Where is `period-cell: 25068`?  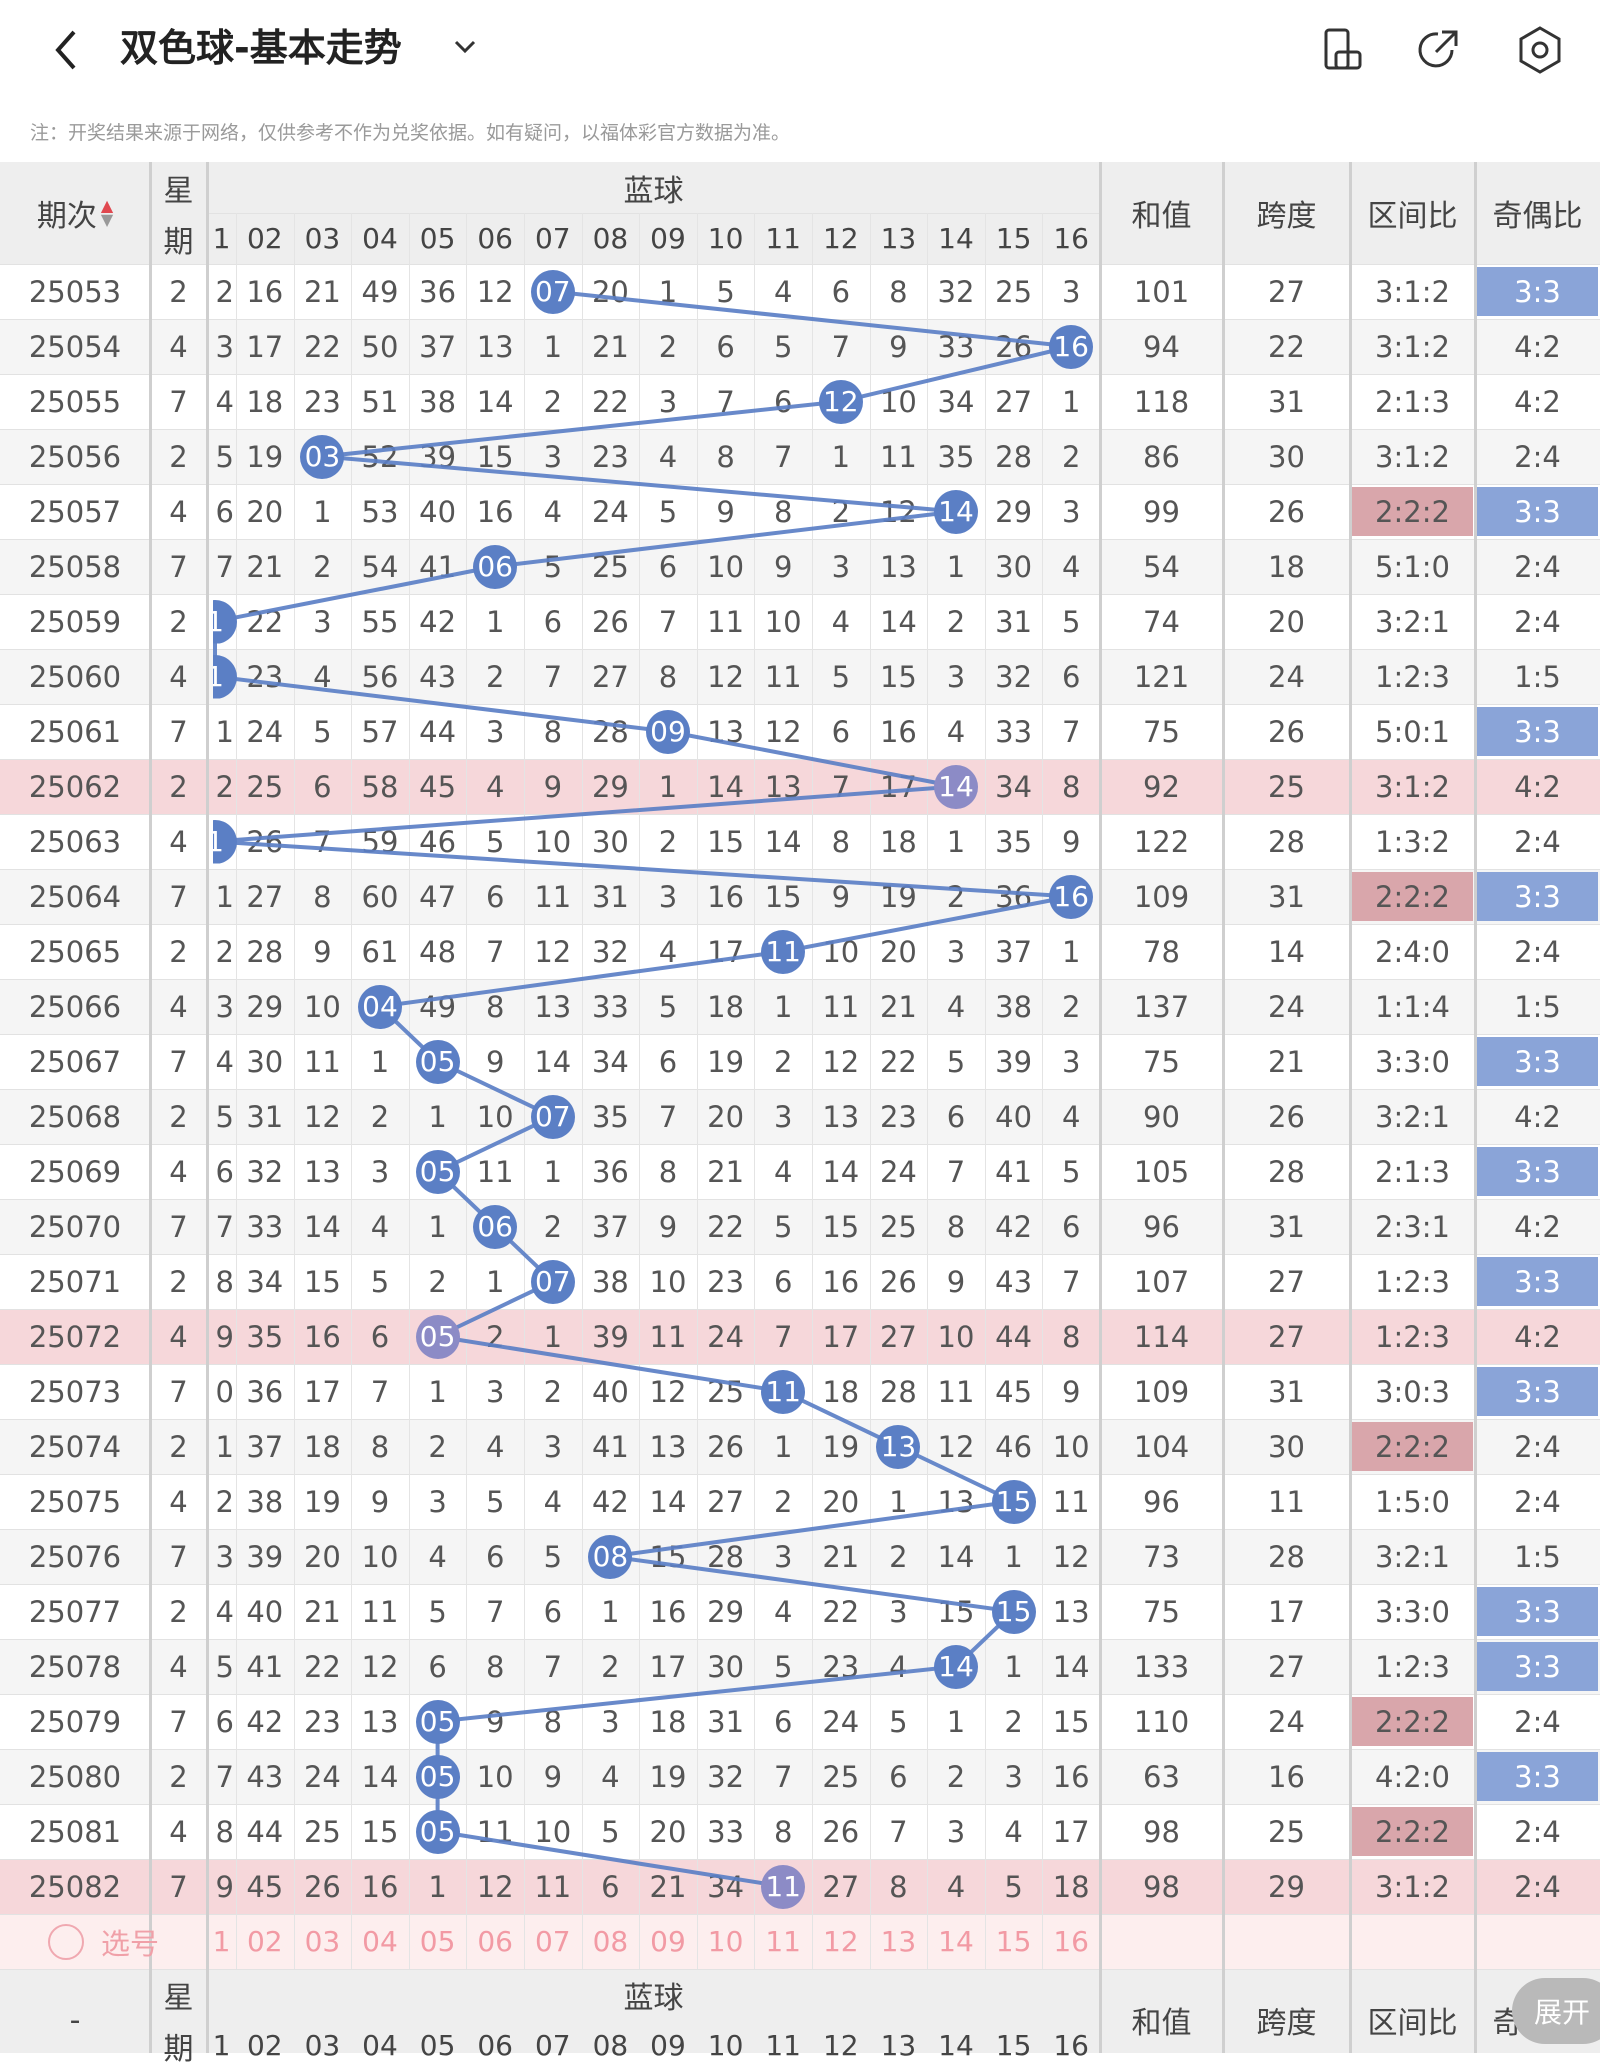
period-cell: 25068 is located at coordinates (75, 1116).